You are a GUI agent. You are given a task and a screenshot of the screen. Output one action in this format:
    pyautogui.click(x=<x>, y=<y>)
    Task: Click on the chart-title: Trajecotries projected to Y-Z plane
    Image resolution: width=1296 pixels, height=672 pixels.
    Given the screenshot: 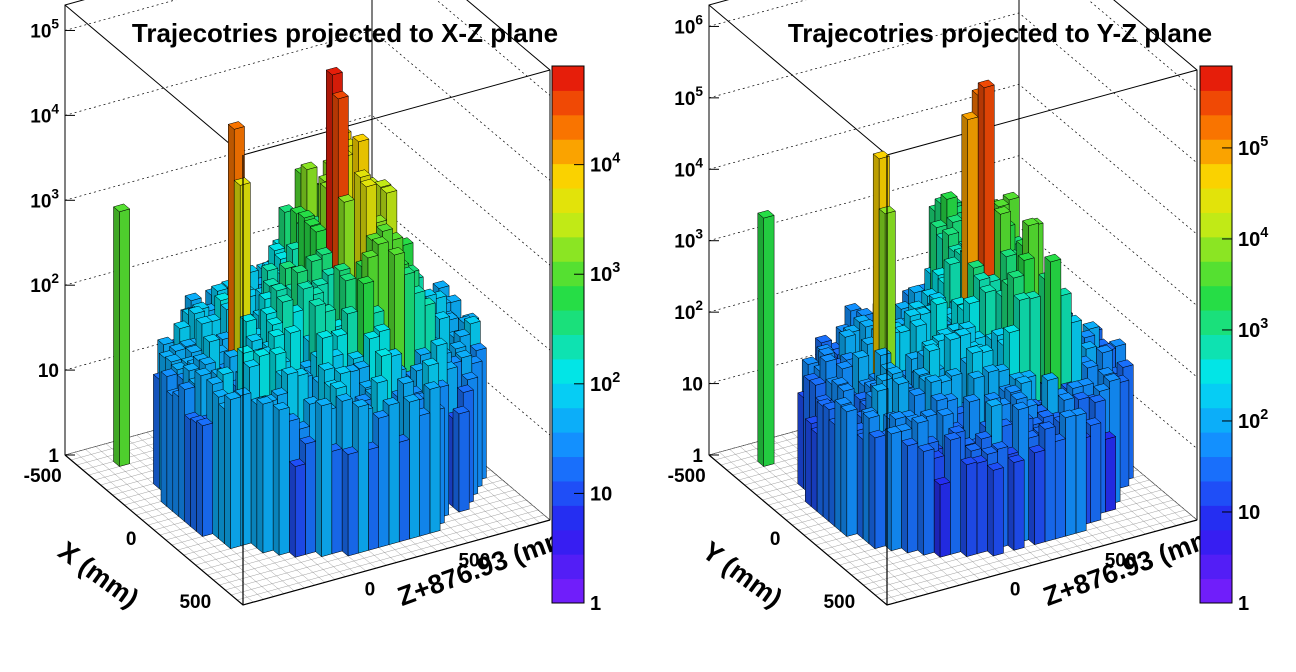 What is the action you would take?
    pyautogui.click(x=1000, y=33)
    